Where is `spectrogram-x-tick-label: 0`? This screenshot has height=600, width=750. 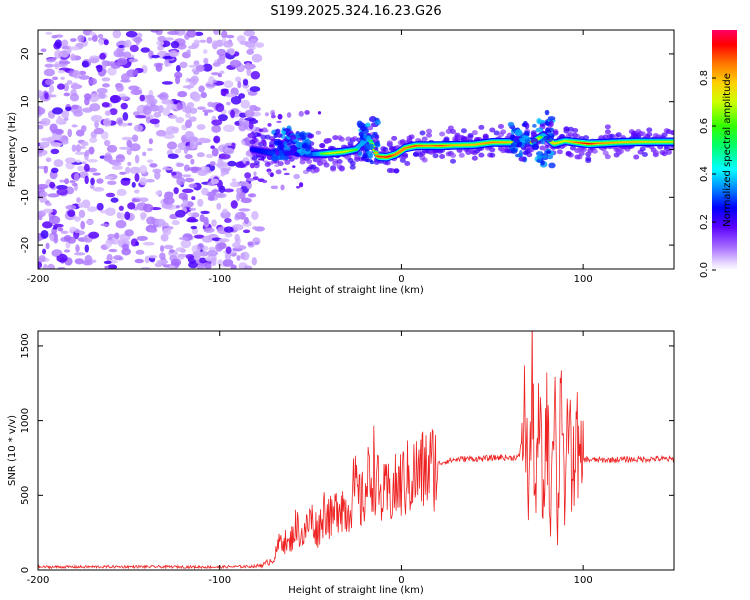
spectrogram-x-tick-label: 0 is located at coordinates (401, 279).